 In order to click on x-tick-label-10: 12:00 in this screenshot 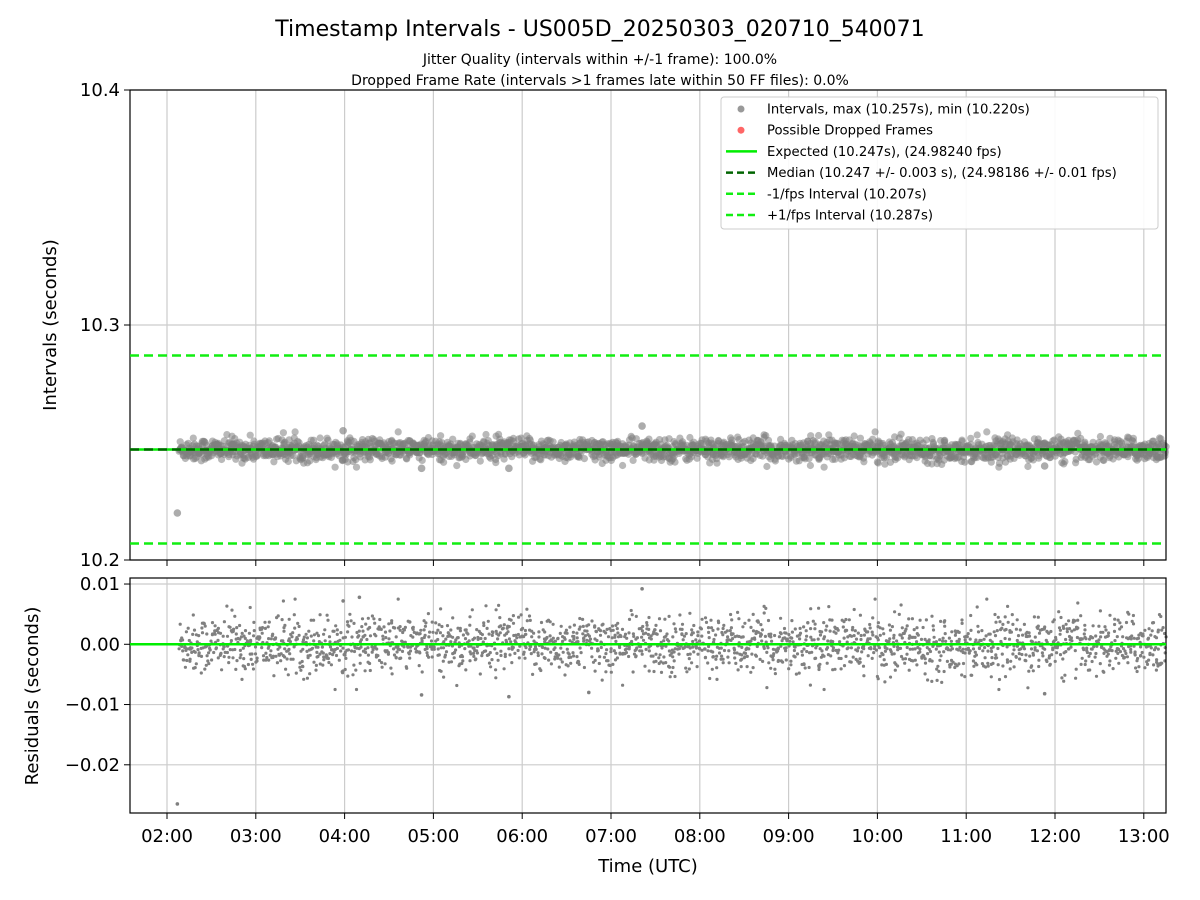, I will do `click(1055, 836)`.